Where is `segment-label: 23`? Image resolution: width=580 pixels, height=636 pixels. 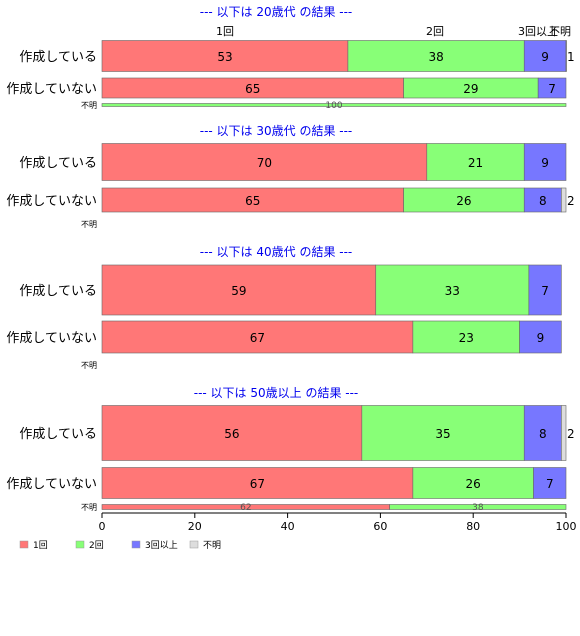
segment-label: 23 is located at coordinates (466, 338).